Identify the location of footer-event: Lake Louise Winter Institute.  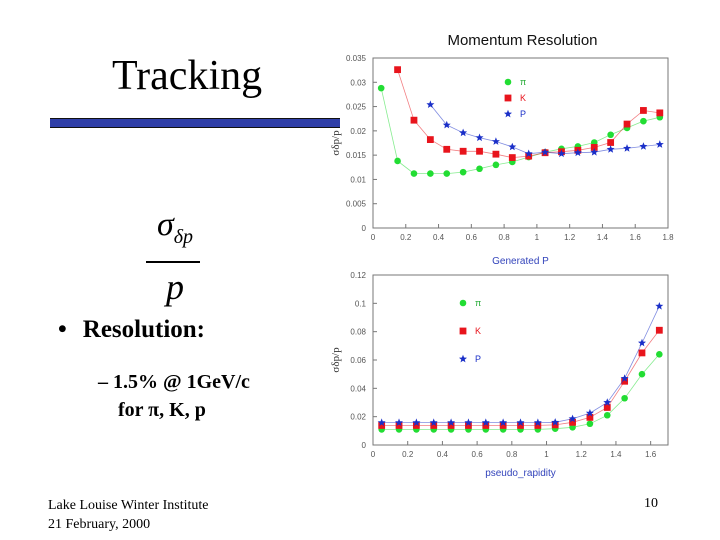
(128, 505).